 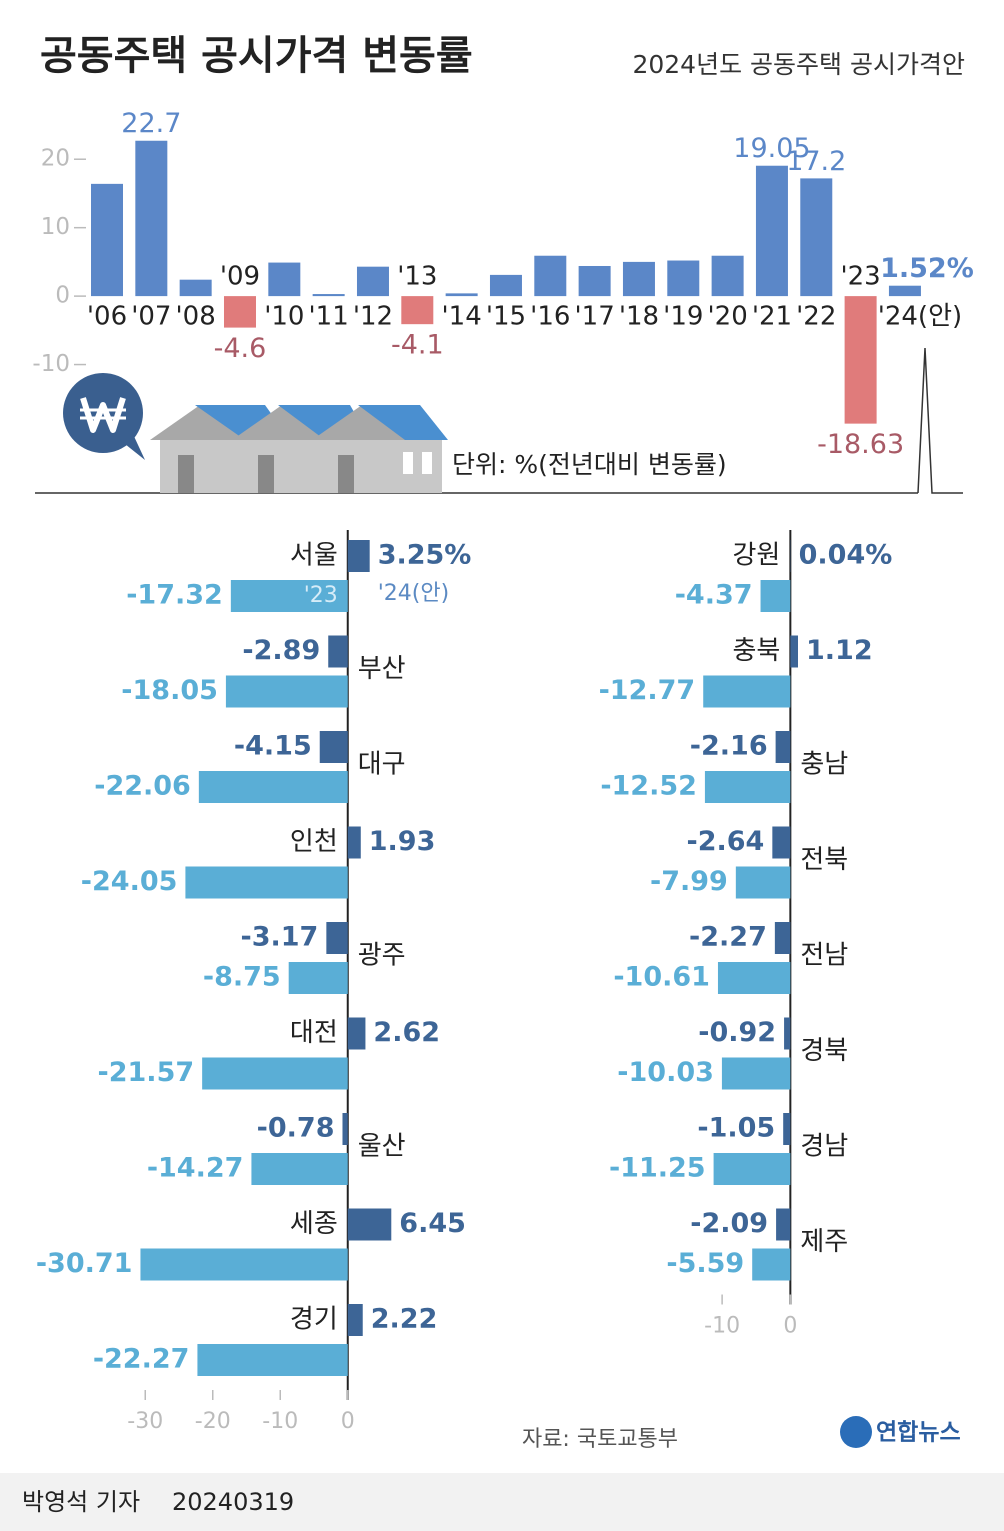 I want to click on y-tick-label: 20, so click(x=55, y=159).